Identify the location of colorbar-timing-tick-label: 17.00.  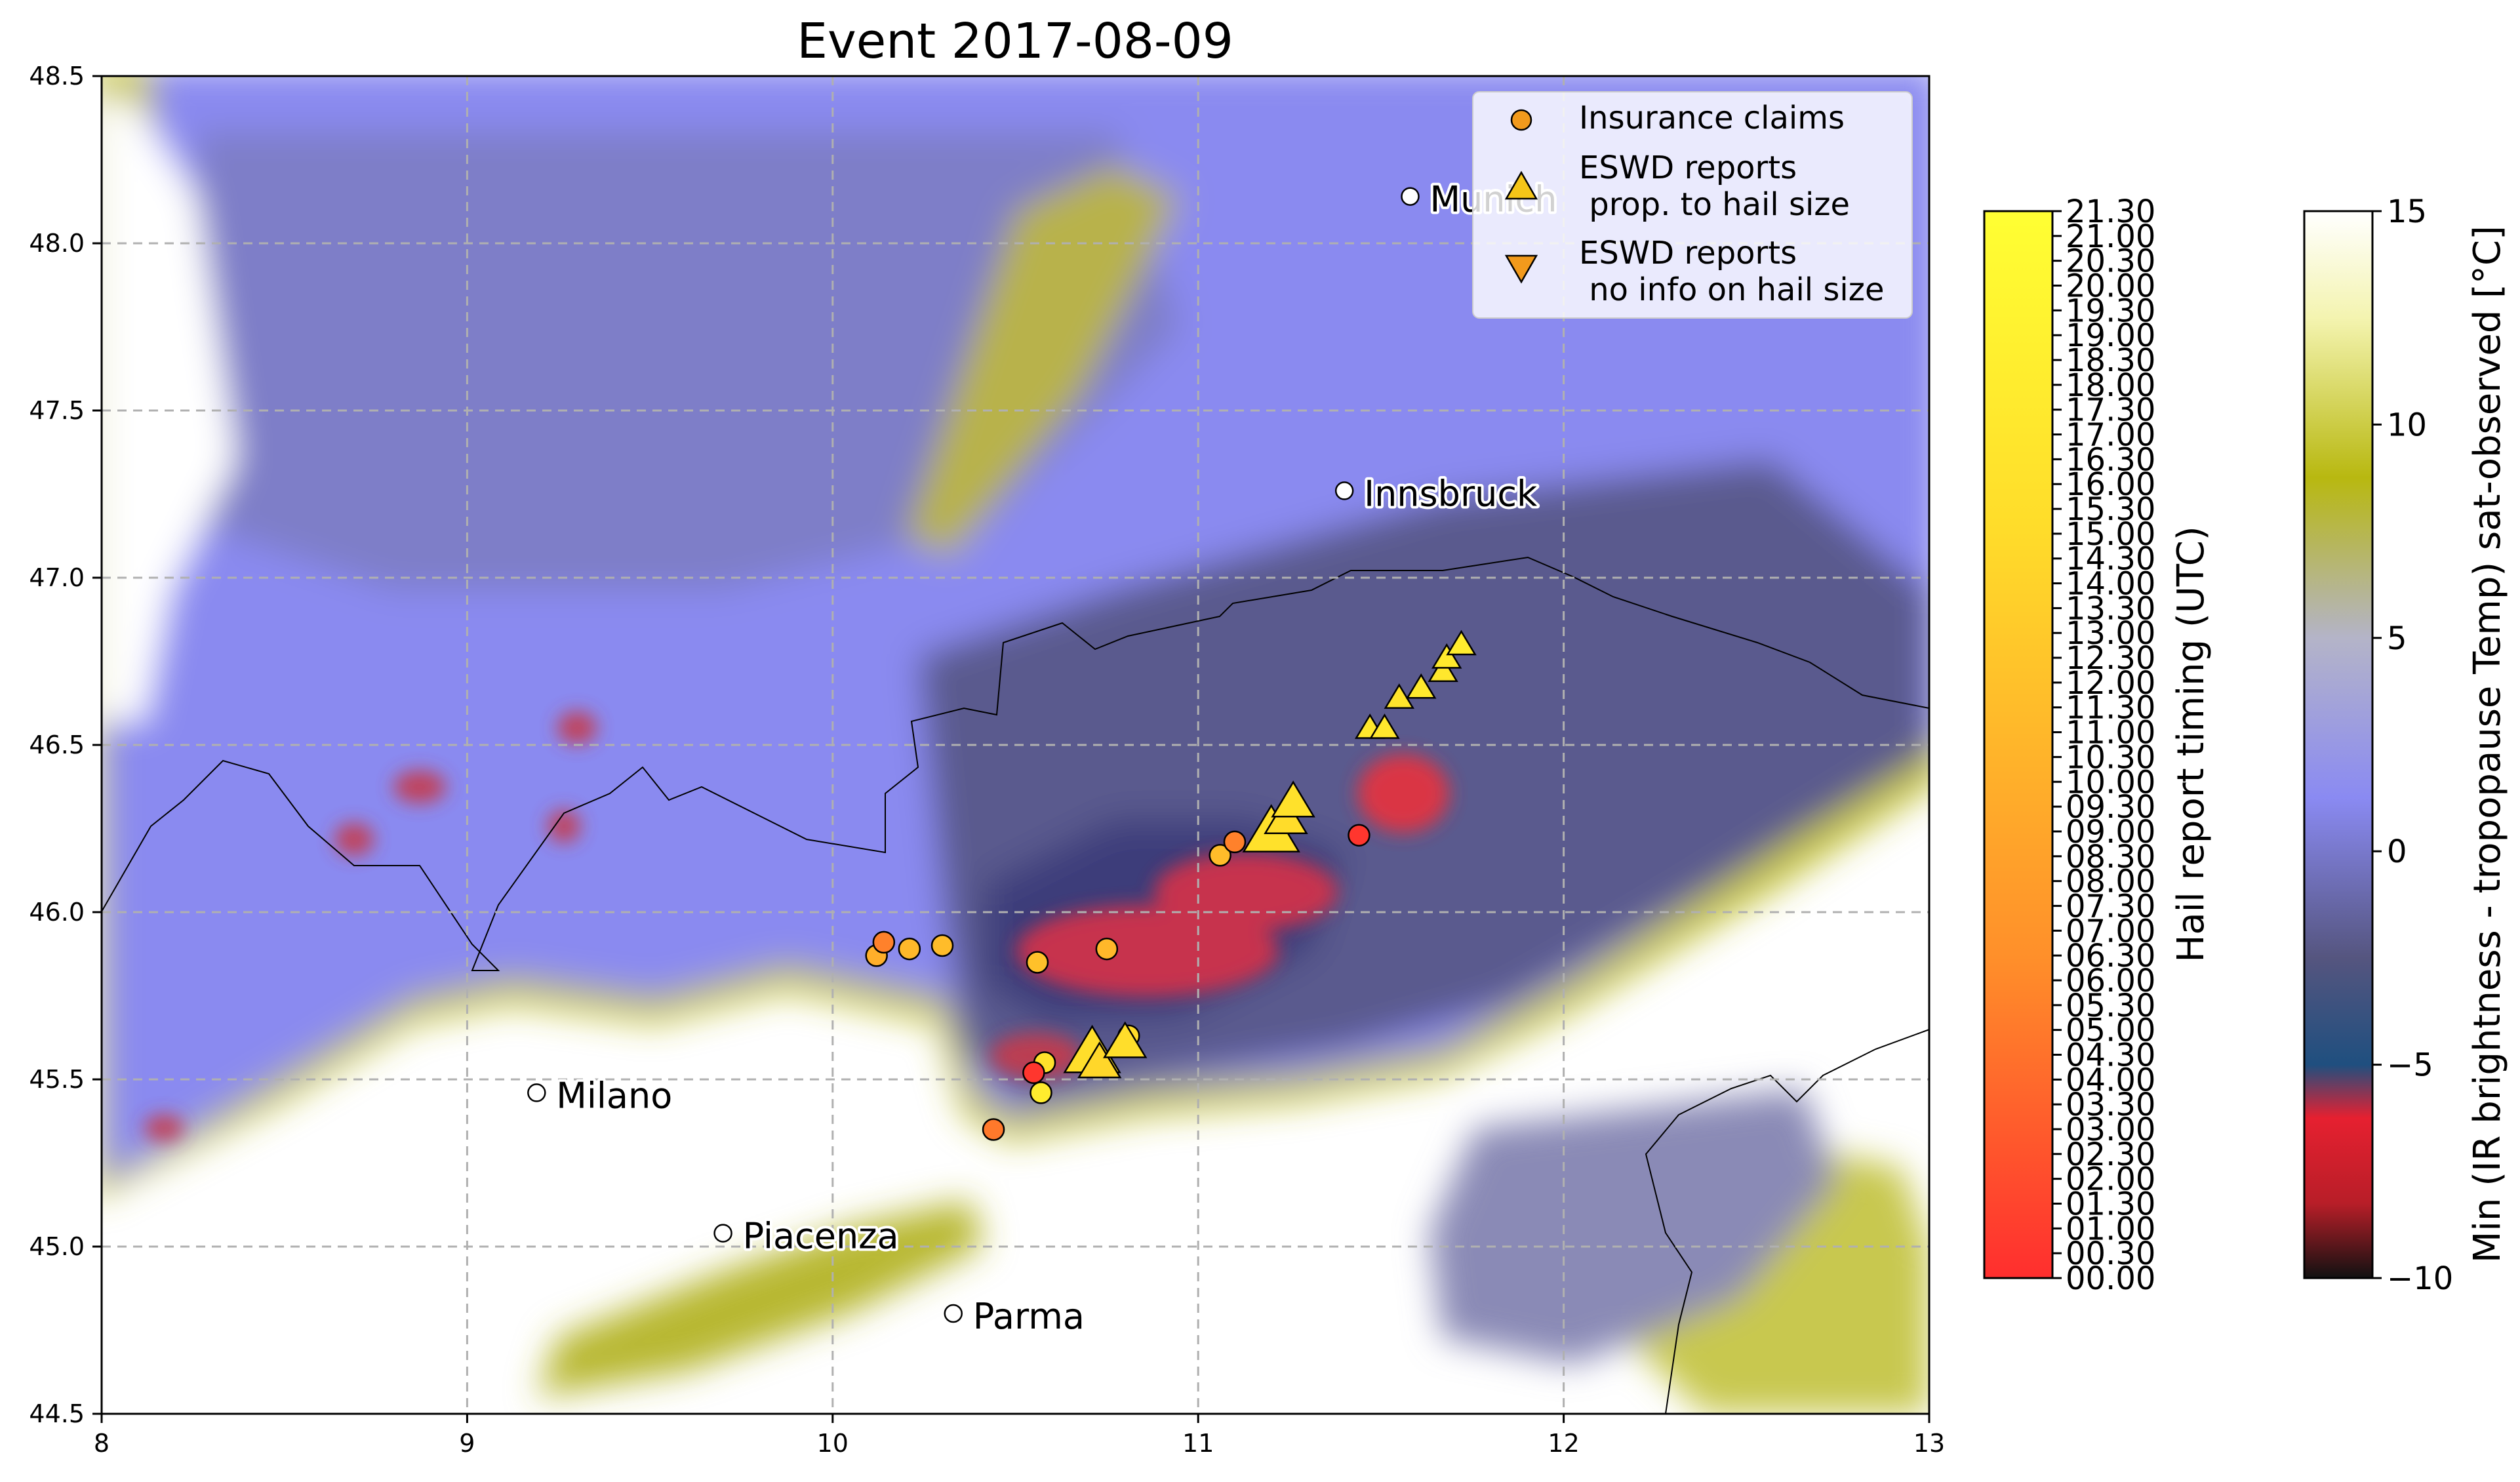
(2110, 435).